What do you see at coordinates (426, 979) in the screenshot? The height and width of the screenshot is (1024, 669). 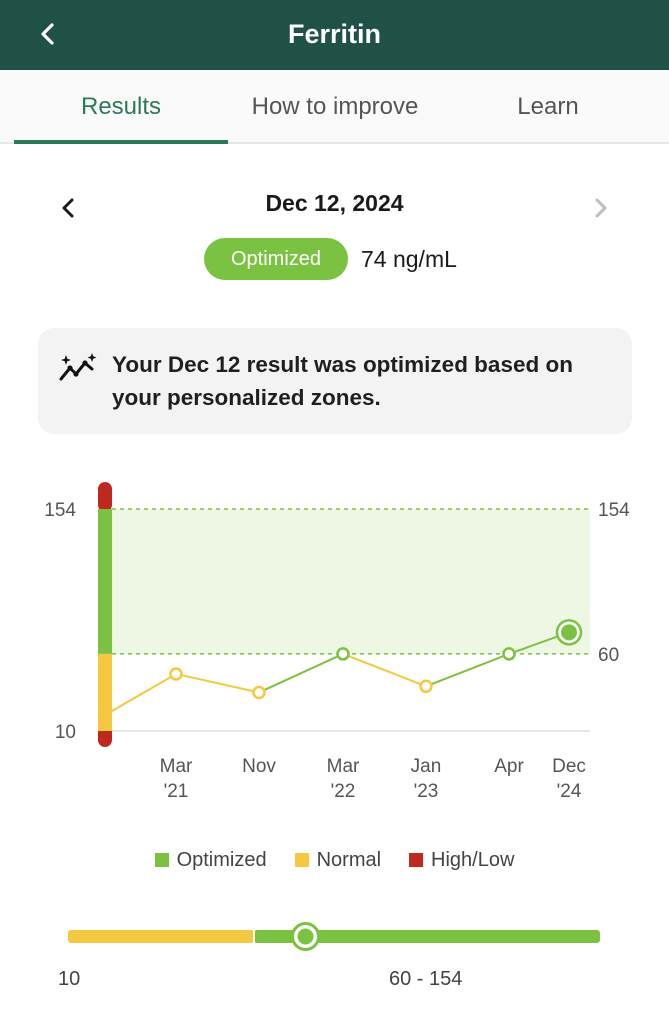 I see `range-optimized-label: 60 - 154` at bounding box center [426, 979].